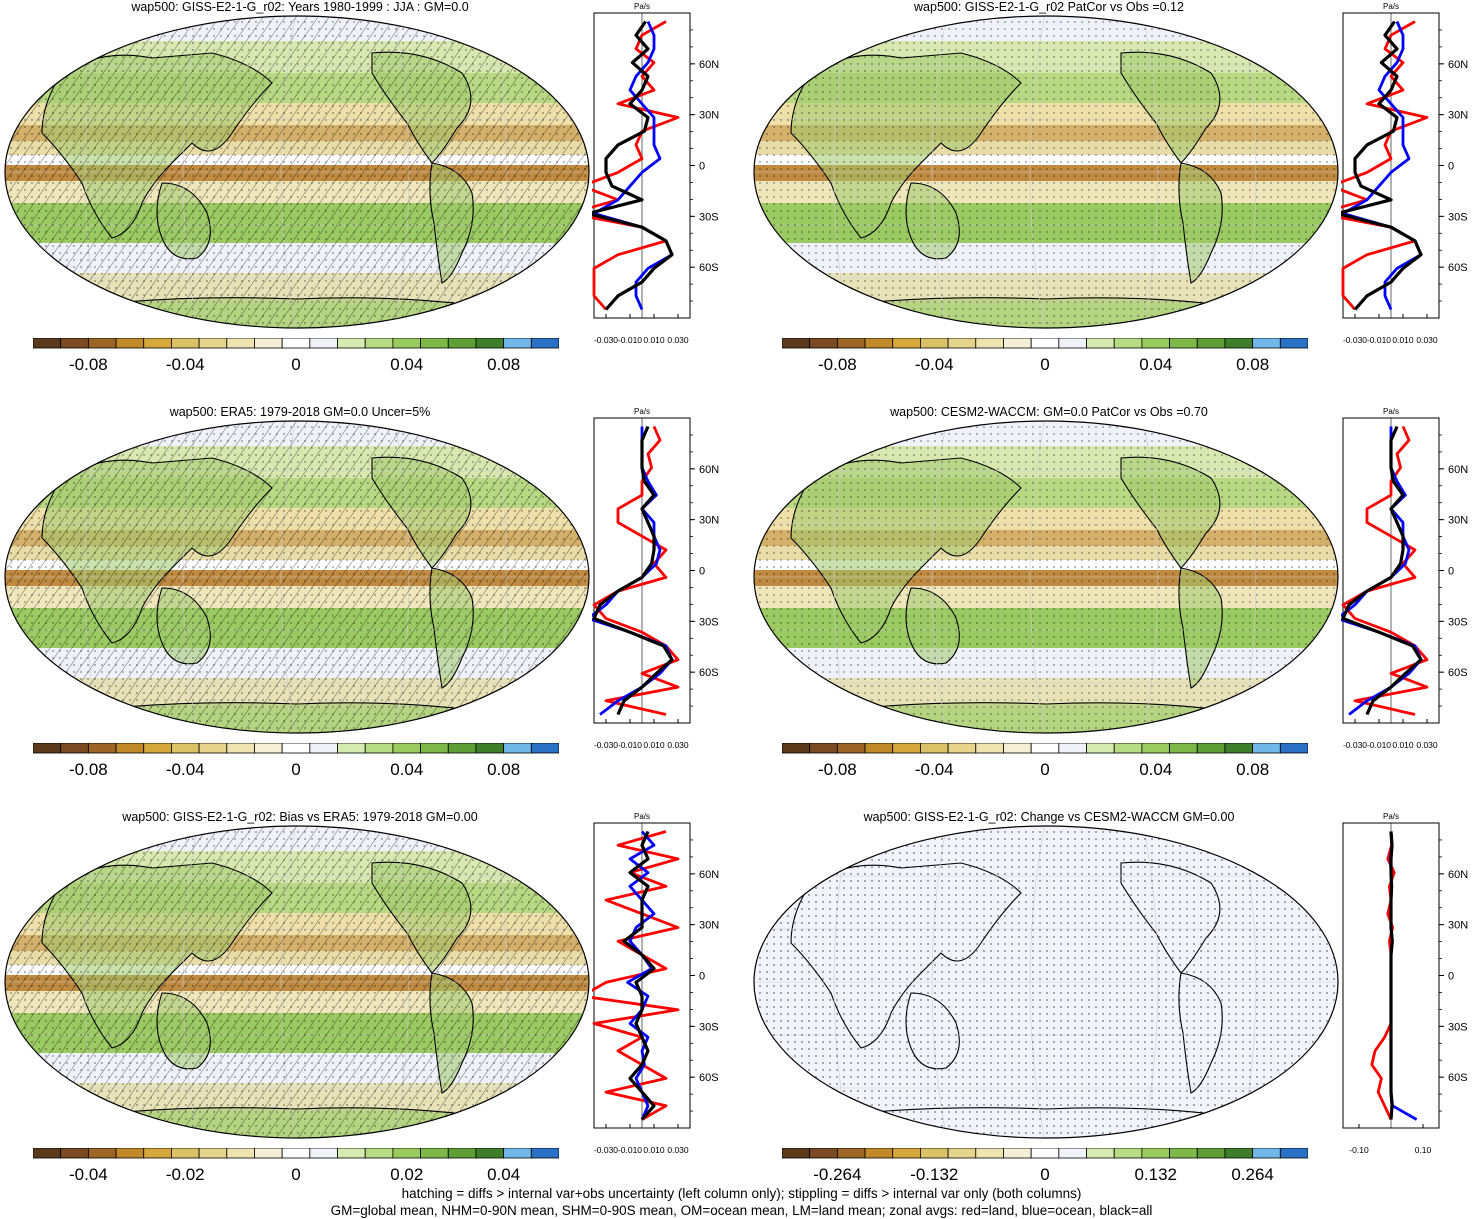 The height and width of the screenshot is (1219, 1483). I want to click on stippling, so click(1046, 577).